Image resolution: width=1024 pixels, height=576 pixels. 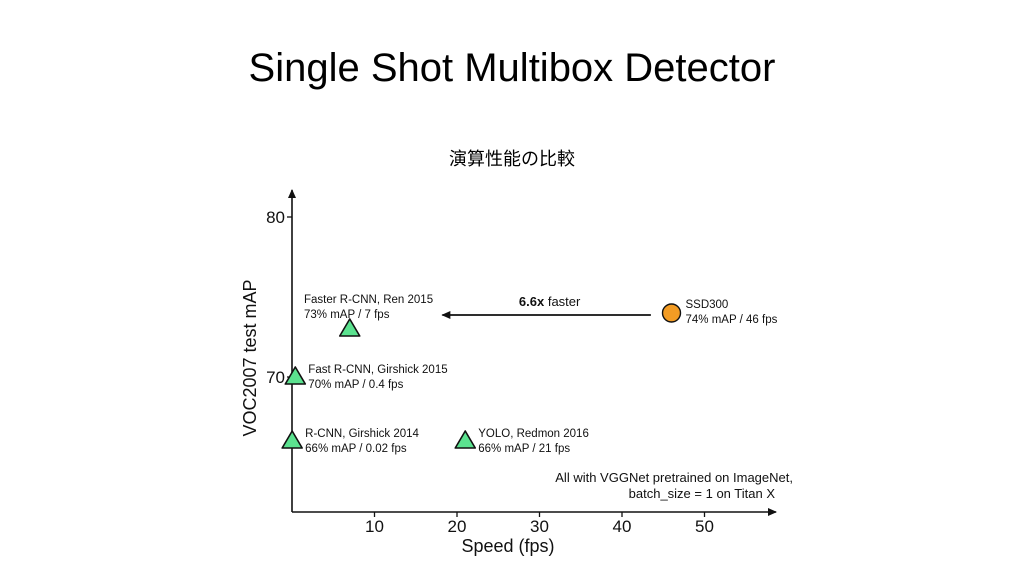 What do you see at coordinates (622, 526) in the screenshot?
I see `x-tick-label: 40` at bounding box center [622, 526].